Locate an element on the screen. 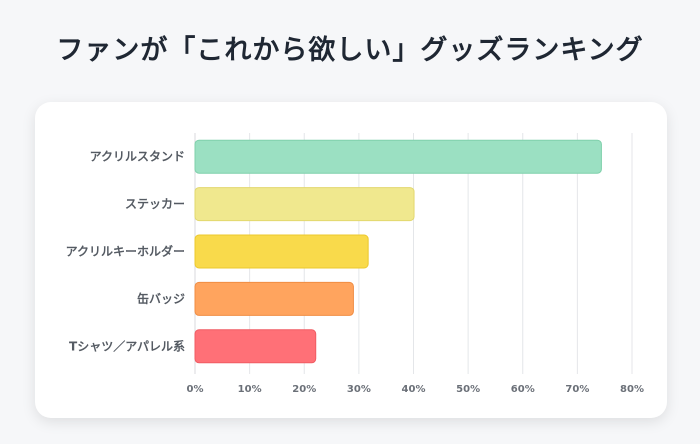 The width and height of the screenshot is (700, 444). x-tick-label: 10% is located at coordinates (250, 389).